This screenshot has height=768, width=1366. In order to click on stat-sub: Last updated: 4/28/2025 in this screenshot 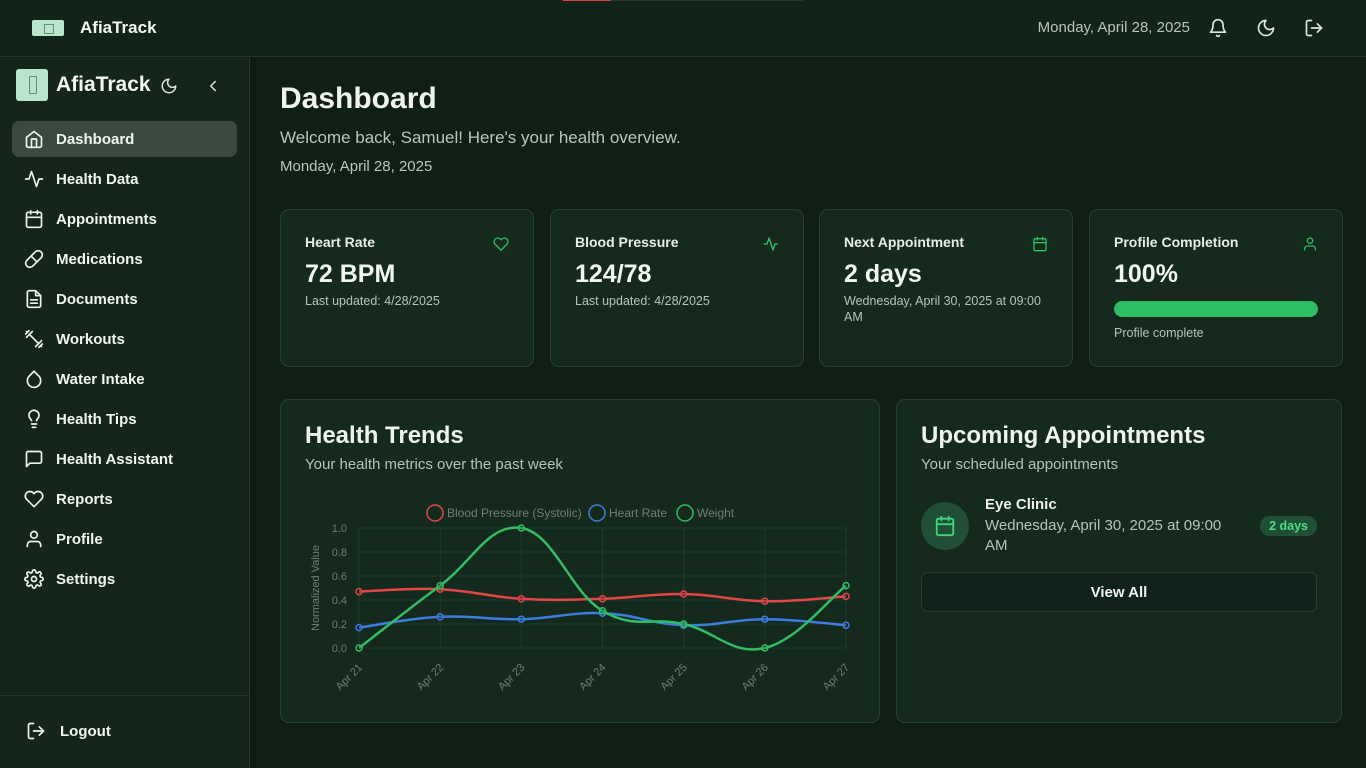, I will do `click(642, 301)`.